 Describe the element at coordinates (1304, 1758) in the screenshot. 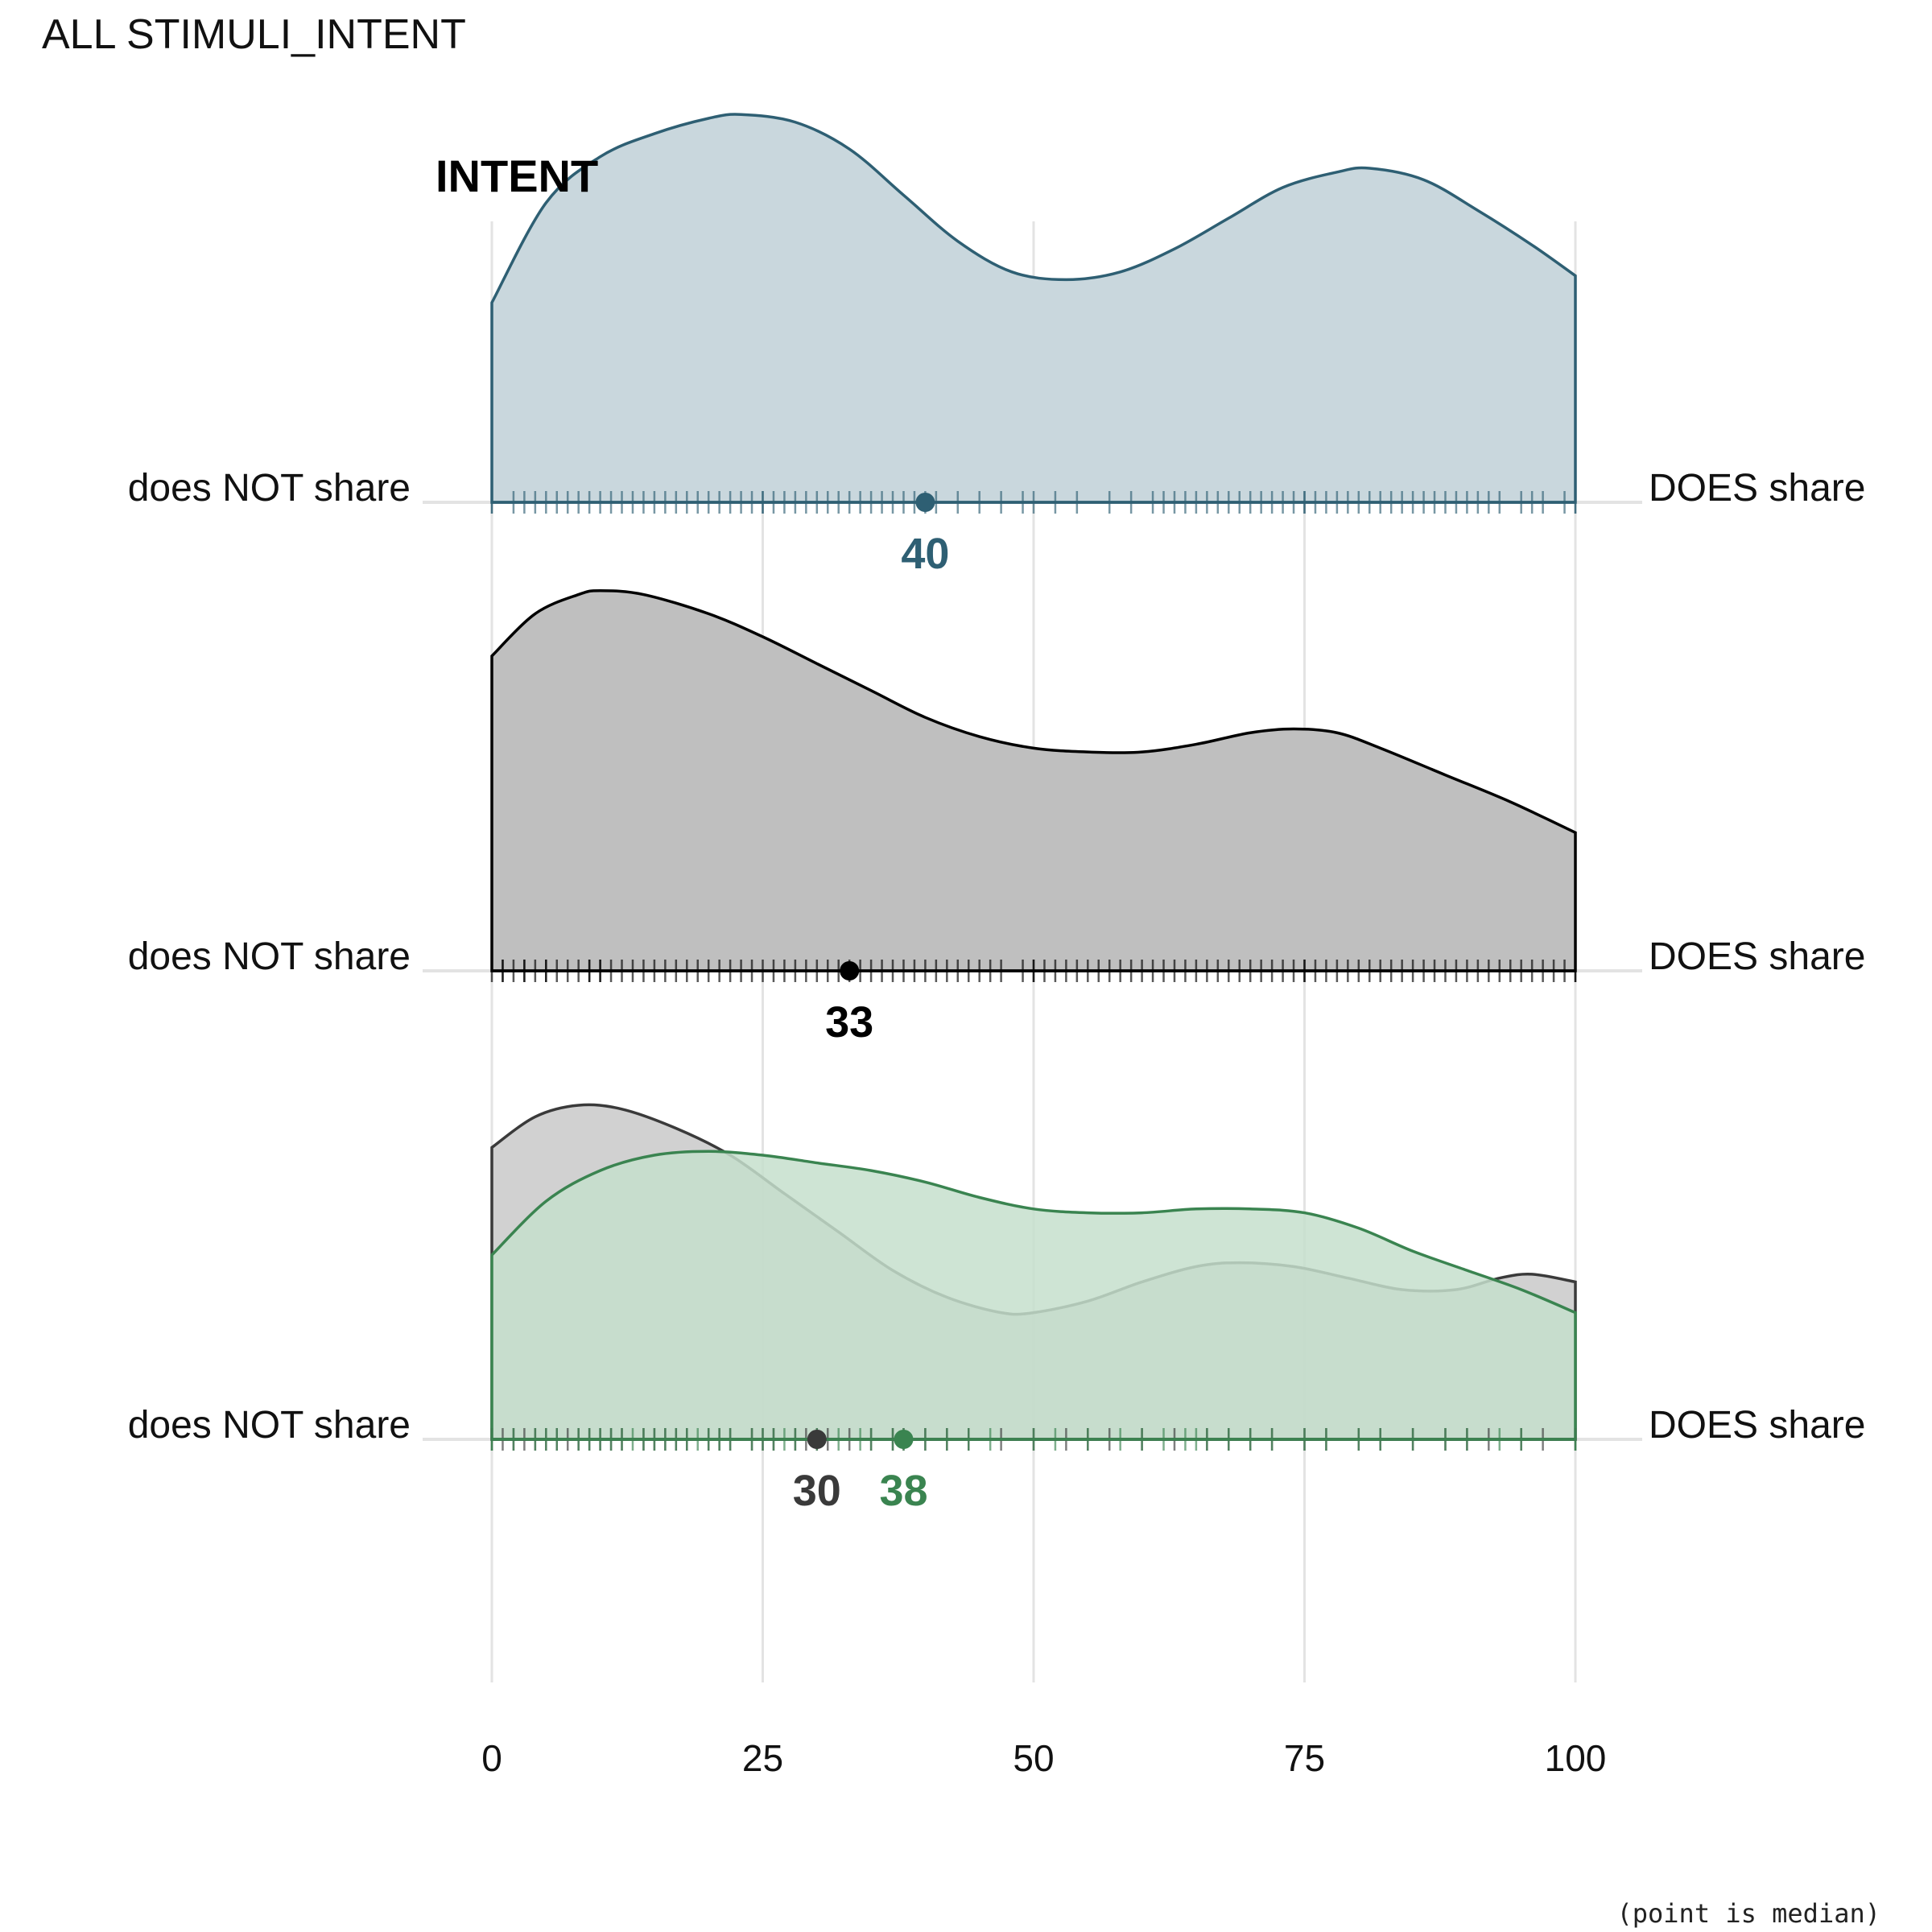

I see `x-tick-label: 75` at that location.